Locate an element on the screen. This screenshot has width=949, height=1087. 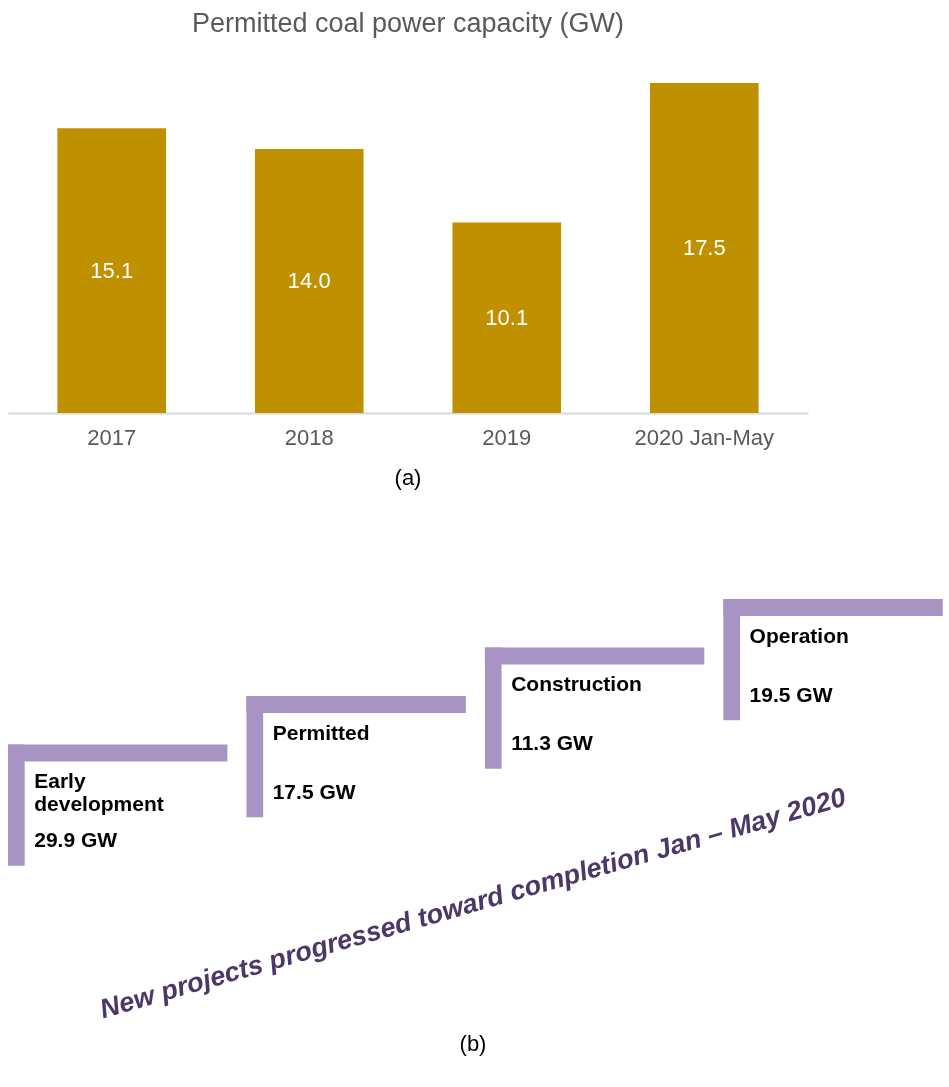
x-tick-label: 2017 is located at coordinates (112, 437).